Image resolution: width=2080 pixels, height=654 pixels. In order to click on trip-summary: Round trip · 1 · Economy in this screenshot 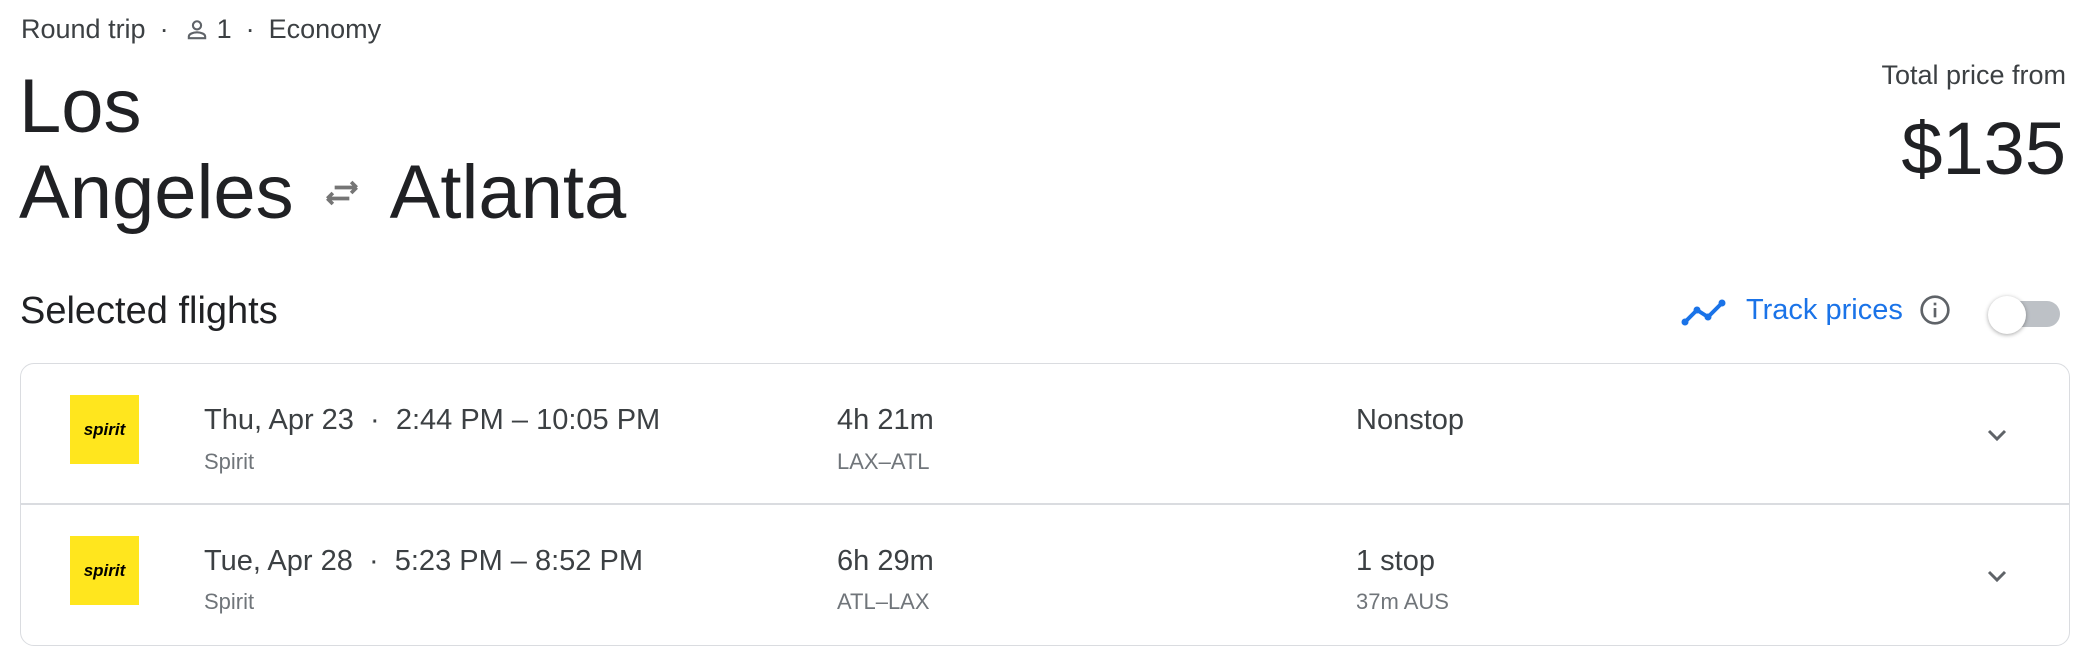, I will do `click(201, 29)`.